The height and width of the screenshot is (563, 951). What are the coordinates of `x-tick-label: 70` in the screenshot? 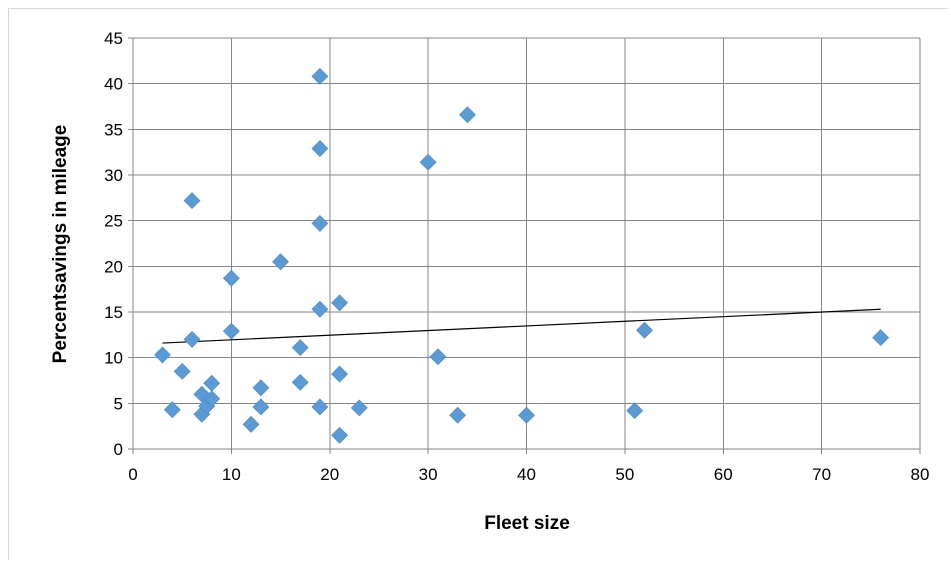 It's located at (821, 474).